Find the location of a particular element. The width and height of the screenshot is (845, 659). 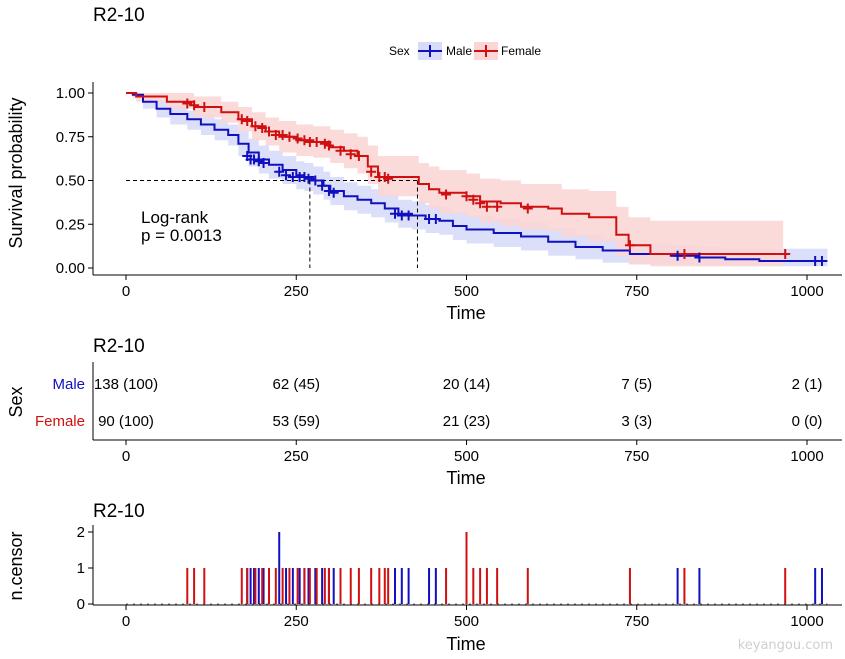

censor-bars is located at coordinates (477, 568).